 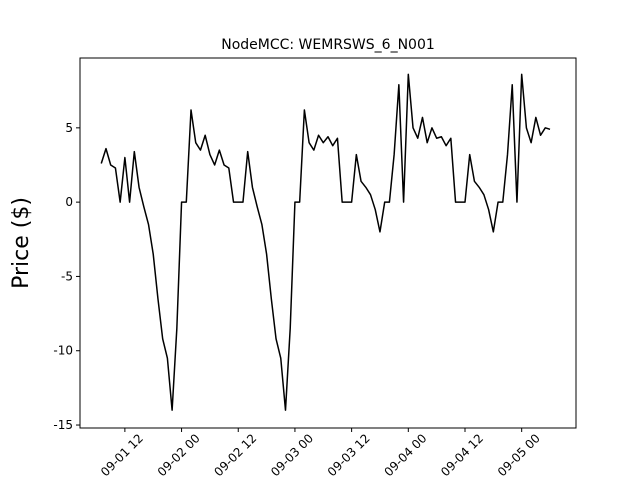 What do you see at coordinates (328, 45) in the screenshot?
I see `chart-title: NodeMCC: WEMRSWS_6_N001` at bounding box center [328, 45].